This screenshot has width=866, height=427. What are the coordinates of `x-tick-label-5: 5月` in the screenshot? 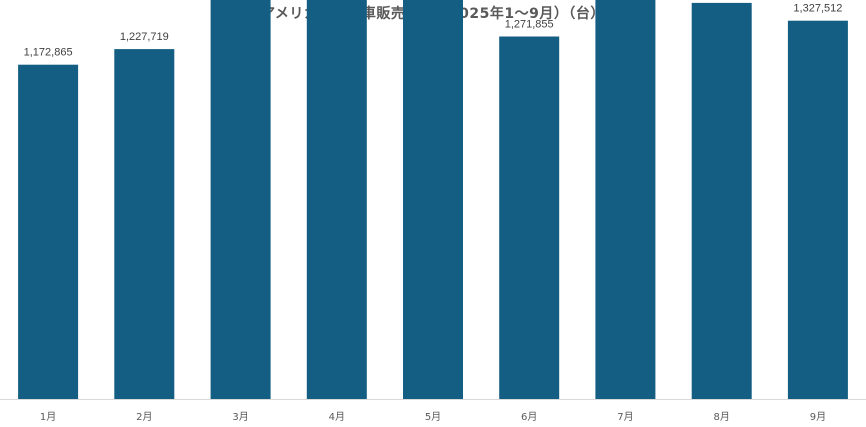 It's located at (433, 417).